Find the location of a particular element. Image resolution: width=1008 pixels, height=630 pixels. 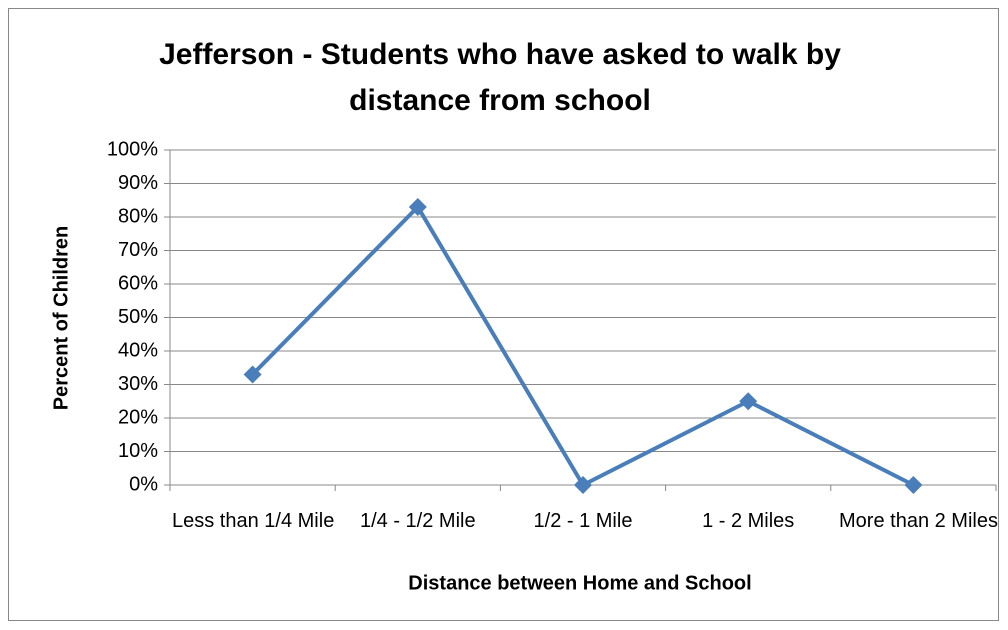

x-tick-label: More than 2 Miles is located at coordinates (918, 521).